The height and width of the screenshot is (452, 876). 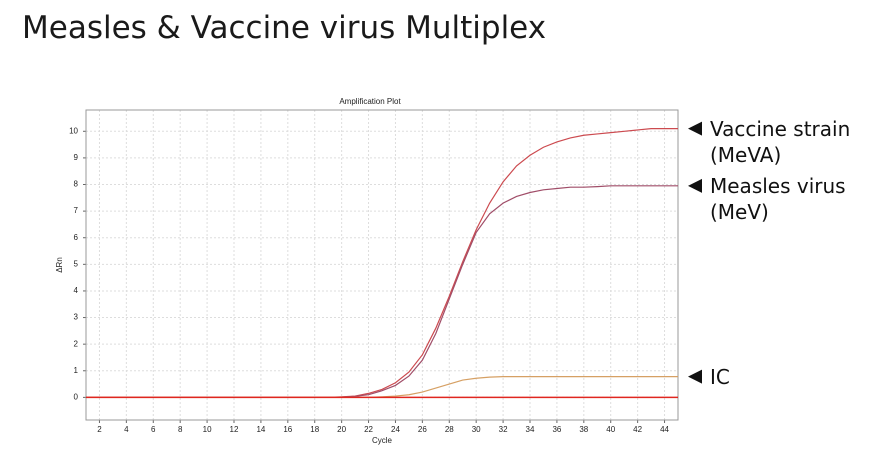 I want to click on slide-title: Measles & Vaccine virus Multiplex, so click(x=284, y=28).